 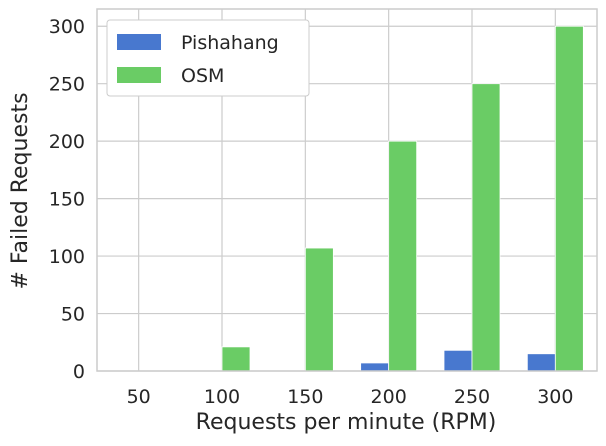 What do you see at coordinates (139, 75) in the screenshot?
I see `legend-swatch-osm` at bounding box center [139, 75].